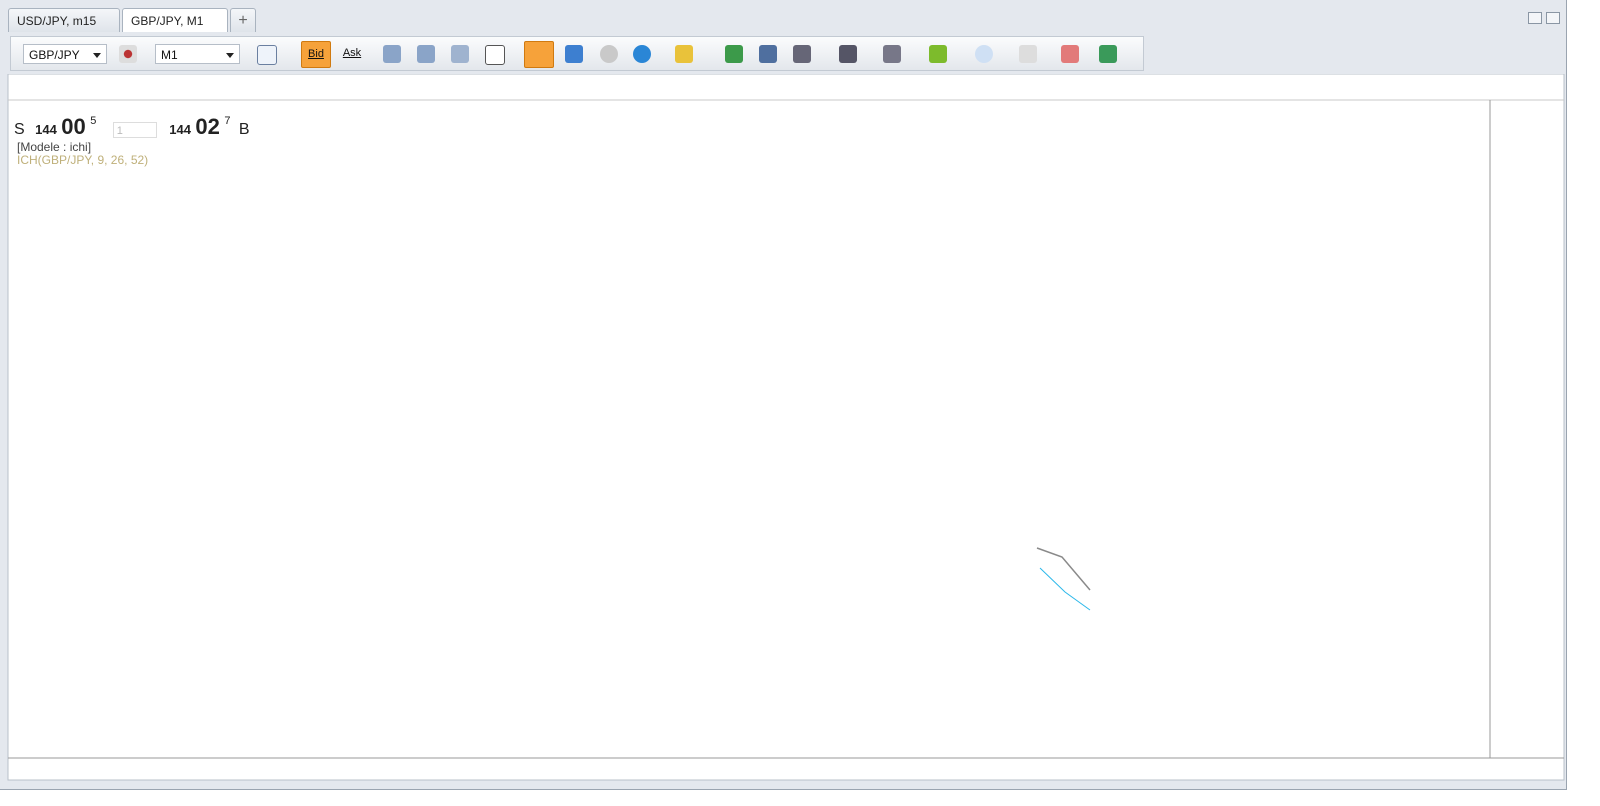  I want to click on quote-panel: S 144 00 5 1 144 02 7 B, so click(132, 127).